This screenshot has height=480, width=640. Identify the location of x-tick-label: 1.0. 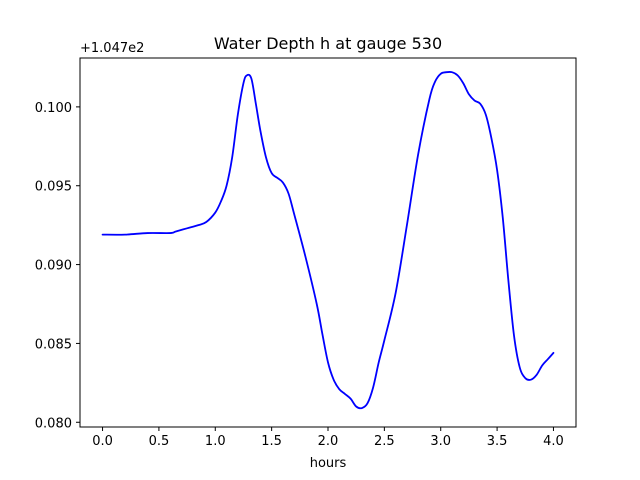
(215, 441).